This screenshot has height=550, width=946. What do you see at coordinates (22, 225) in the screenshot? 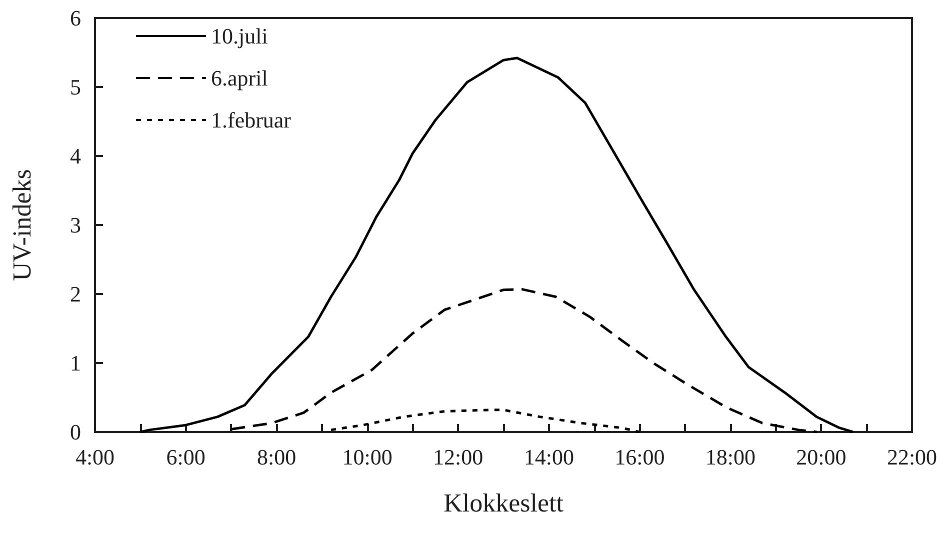
I see `y-axis-title: UV-indeks` at bounding box center [22, 225].